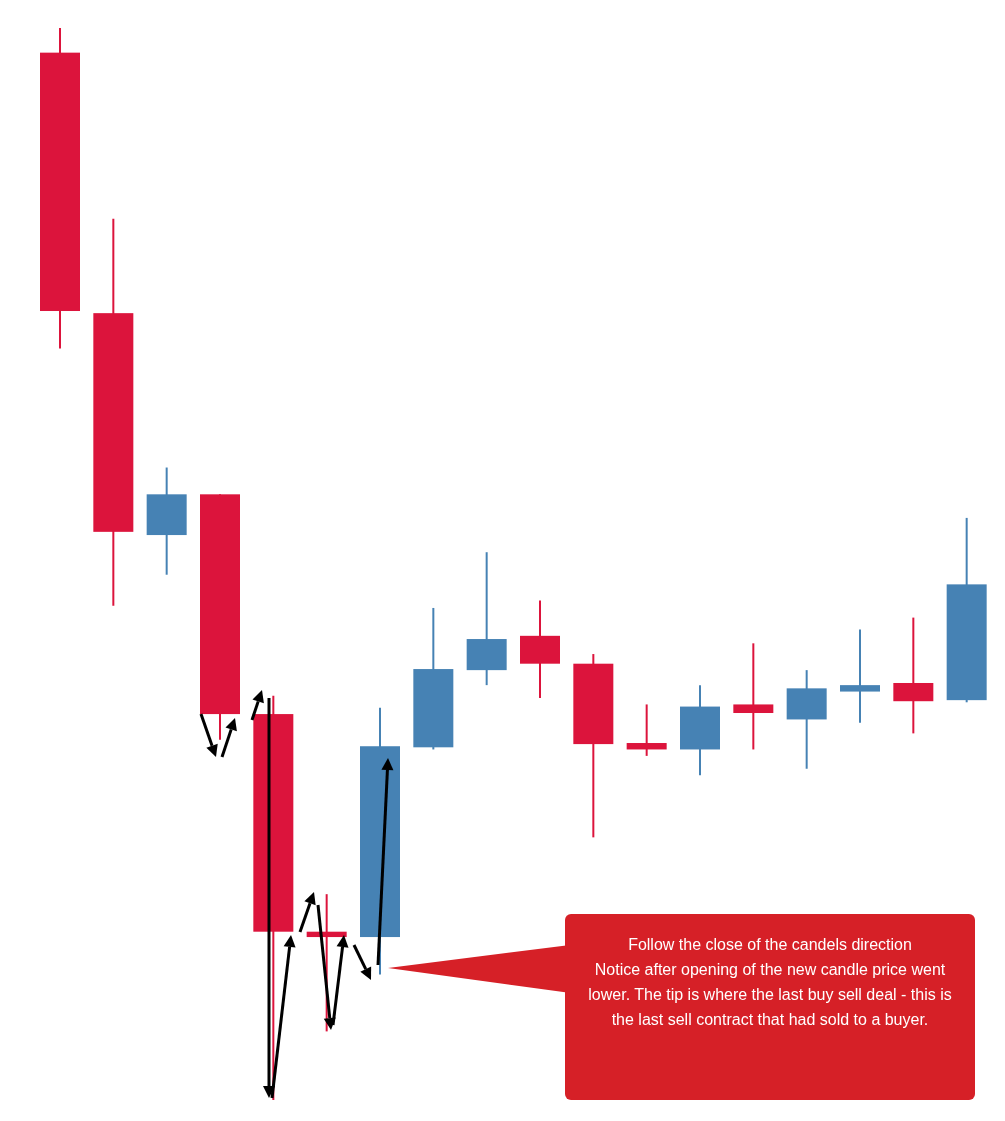 This screenshot has width=1005, height=1121. Describe the element at coordinates (770, 982) in the screenshot. I see `annotation: Follow the close of the candels direction Notice after opening of the new candle price went lower. The tip is where the last buy sell deal - this is the last sell contract that had sold to a buyer.` at that location.